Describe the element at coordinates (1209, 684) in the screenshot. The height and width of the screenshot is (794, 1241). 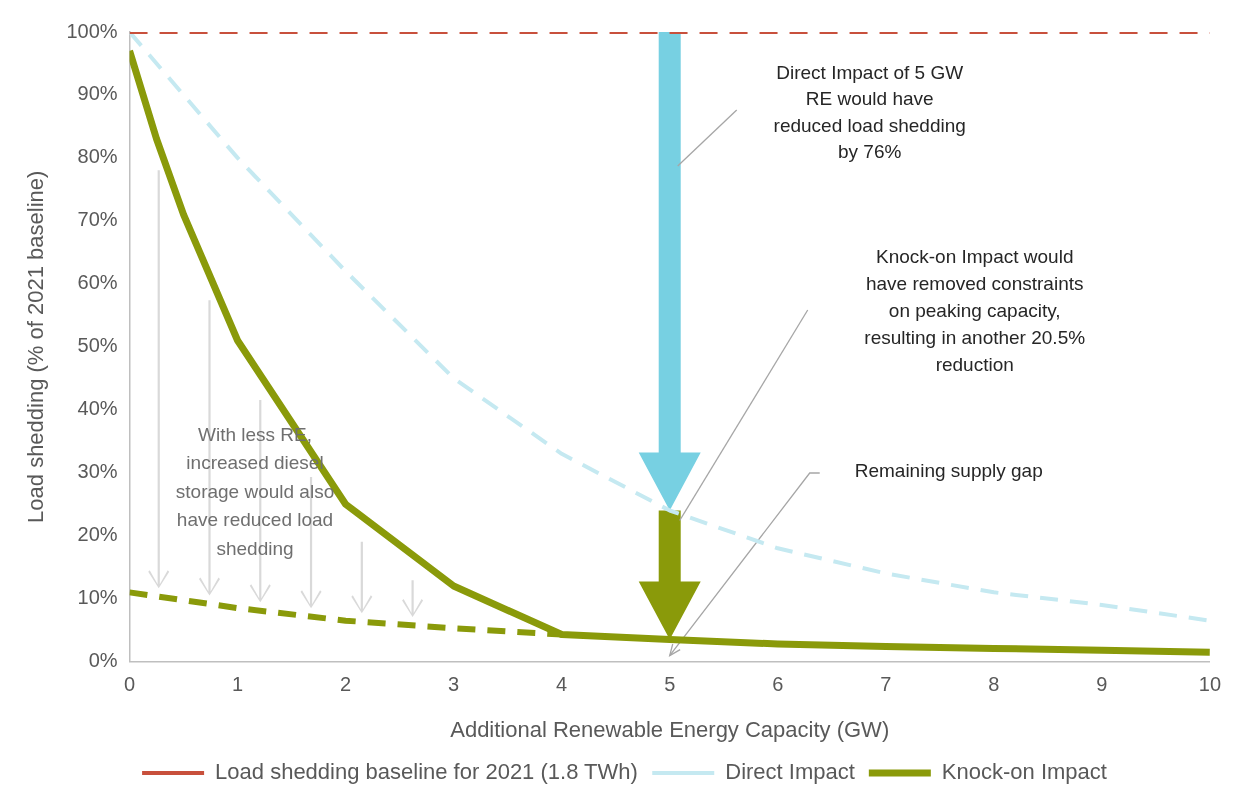
I see `x-tick-label: 10` at that location.